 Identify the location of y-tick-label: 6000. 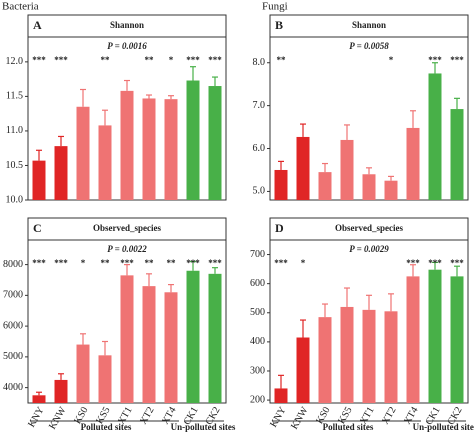
(13, 325).